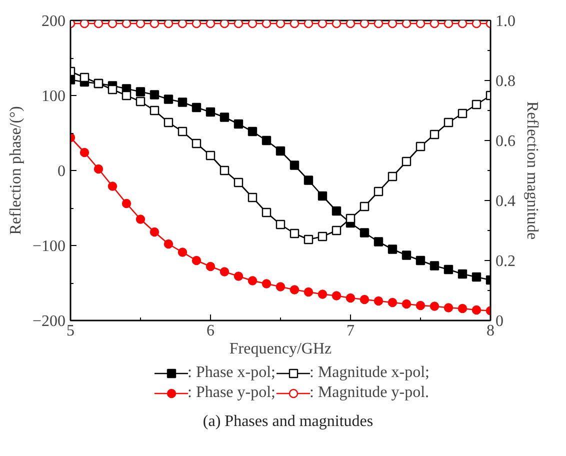 The height and width of the screenshot is (456, 566). What do you see at coordinates (54, 96) in the screenshot?
I see `y-tick-label: 100` at bounding box center [54, 96].